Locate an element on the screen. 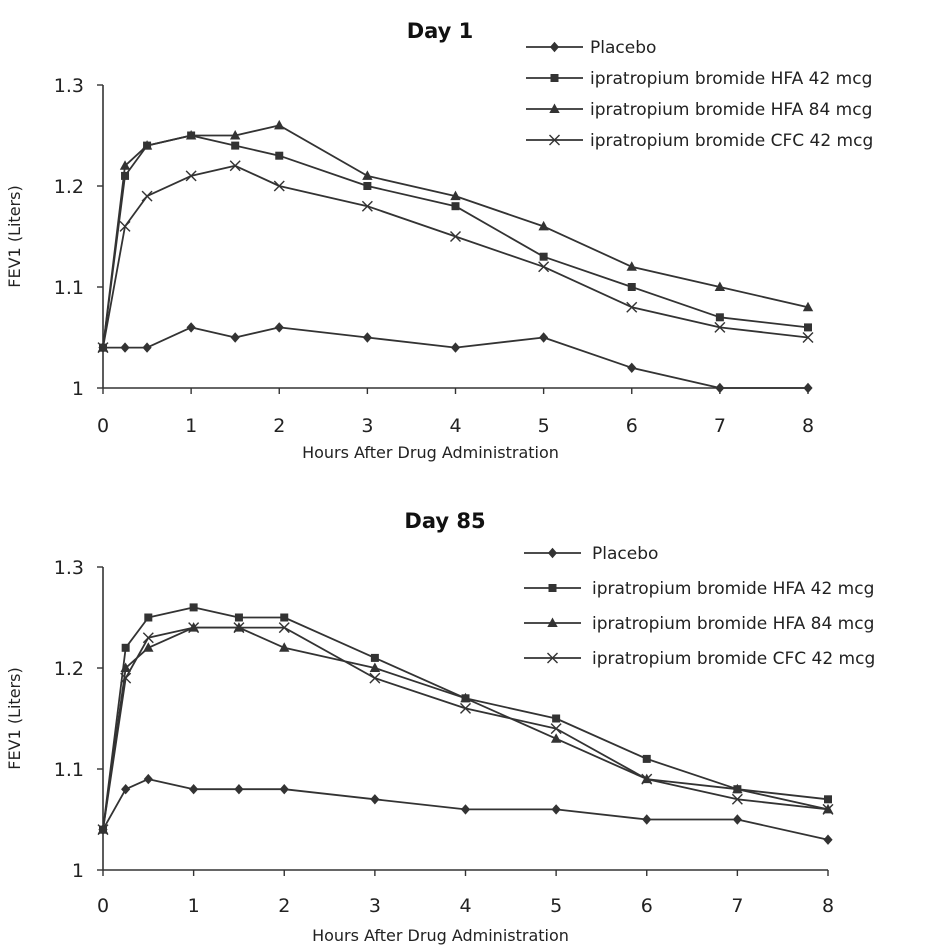 Image resolution: width=948 pixels, height=949 pixels. legend-label: Placebo is located at coordinates (625, 554).